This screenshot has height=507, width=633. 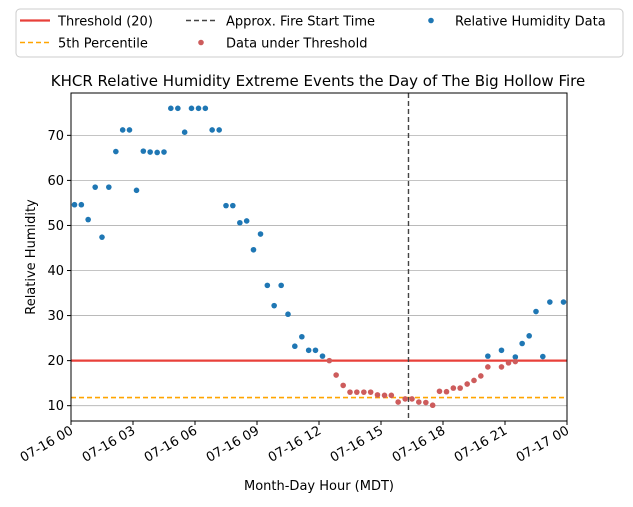 I want to click on x-tick-label: 07-16 18, so click(x=419, y=444).